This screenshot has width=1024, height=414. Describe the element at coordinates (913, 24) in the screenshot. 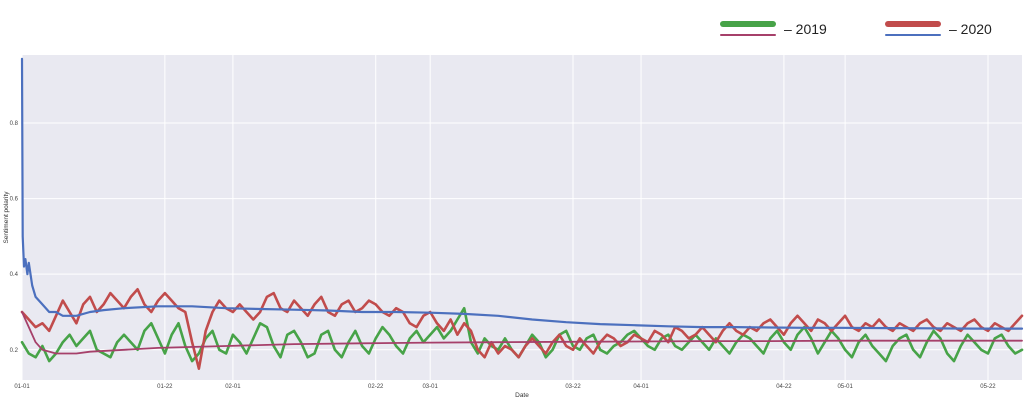

I see `legend-swatch-2020-daily` at that location.